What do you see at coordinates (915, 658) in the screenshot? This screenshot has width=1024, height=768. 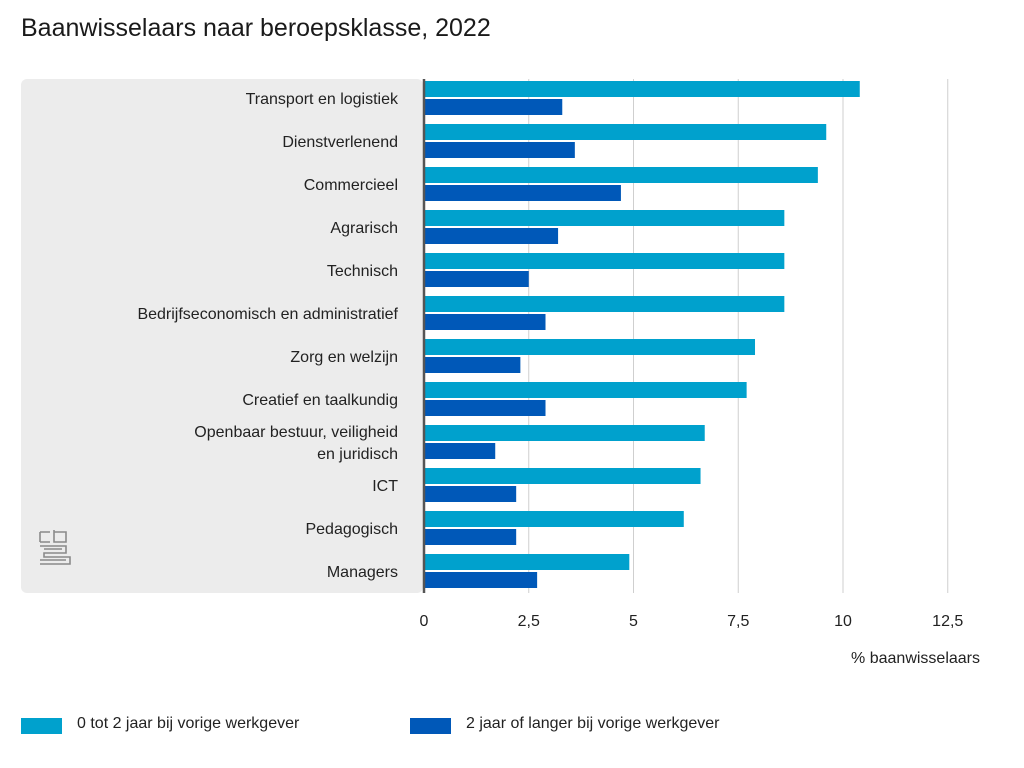 I see `x-axis-title: % baanwisselaars` at bounding box center [915, 658].